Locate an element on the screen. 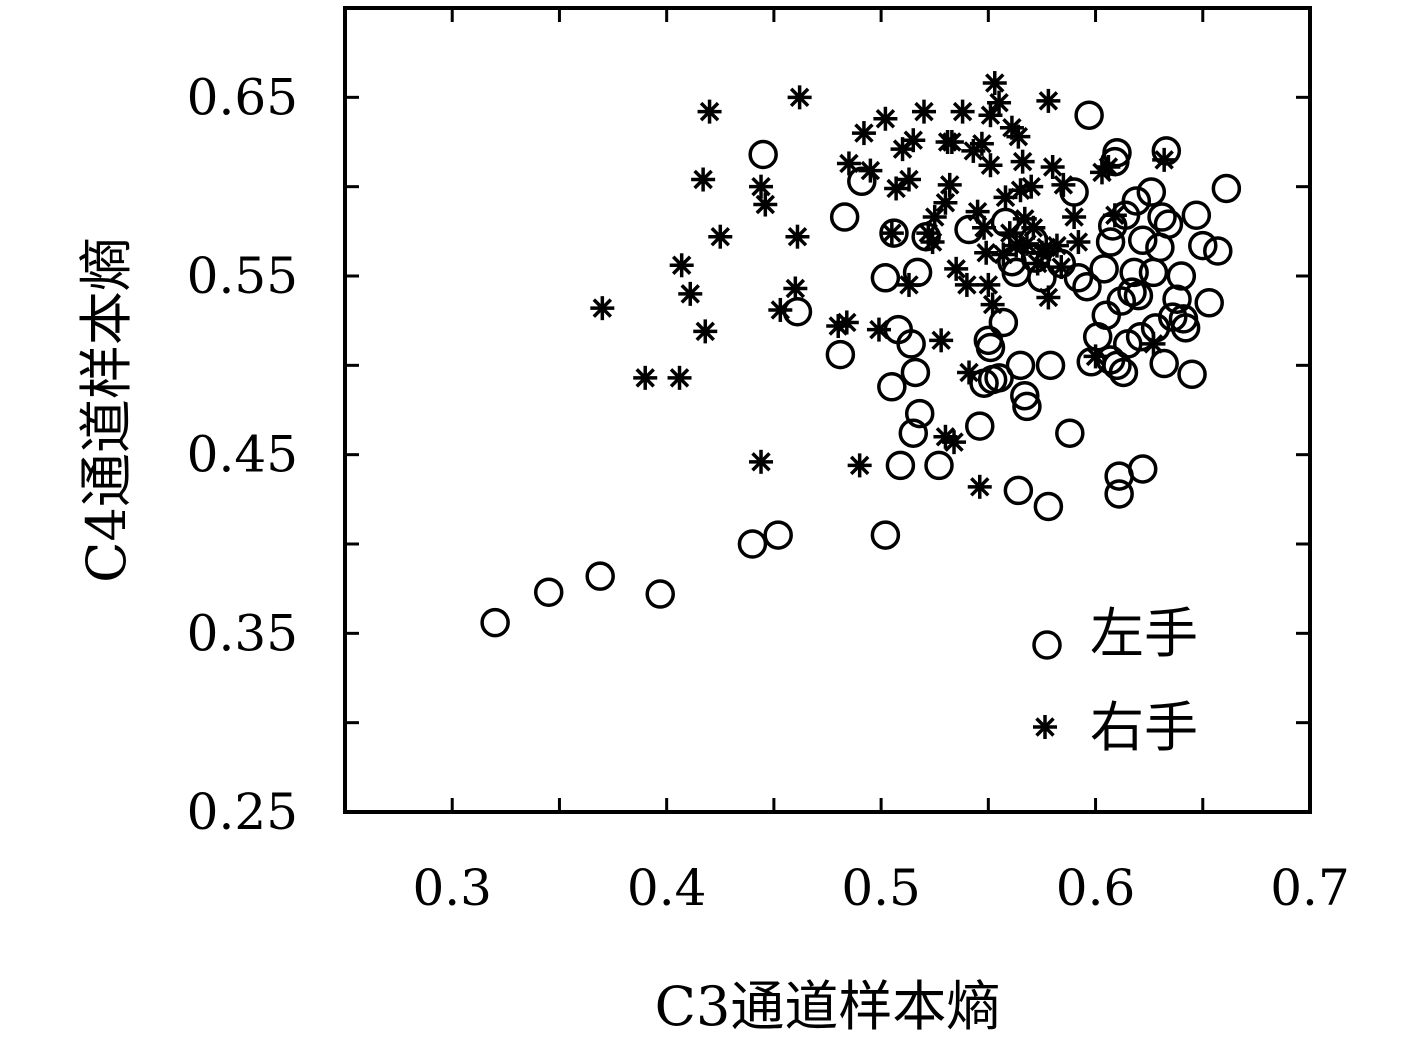  y-tick-label: 0.45 is located at coordinates (242, 455).